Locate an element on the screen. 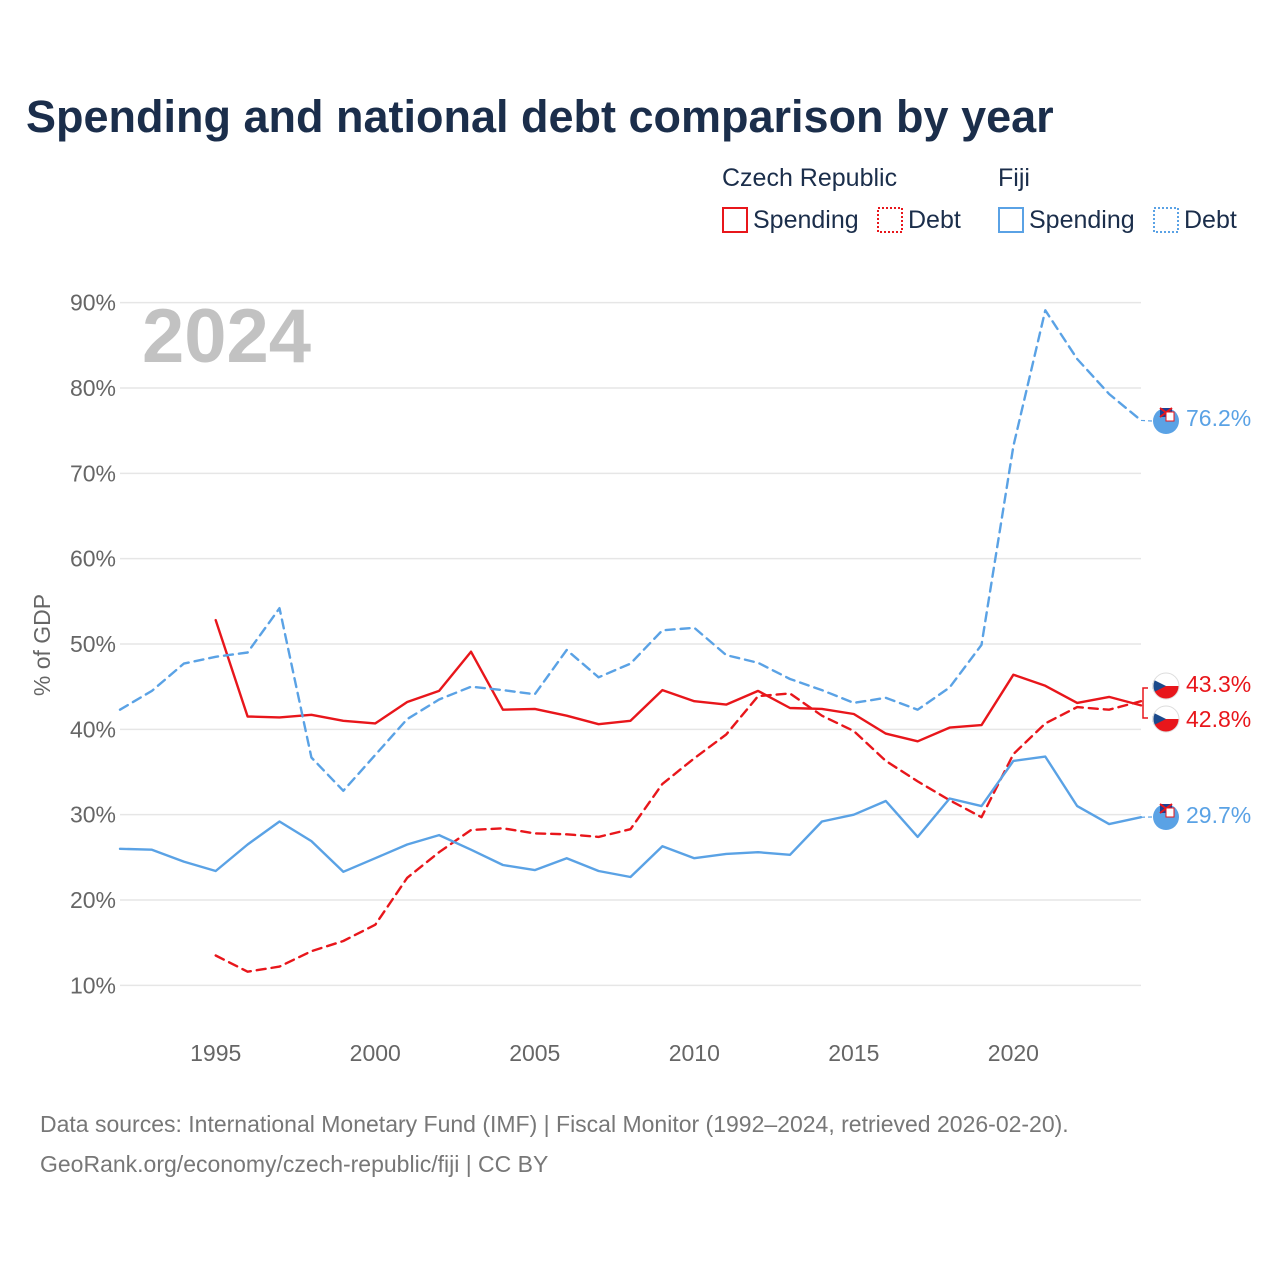 This screenshot has height=1280, width=1280. end-label-czech-spending: 42.8% is located at coordinates (1201, 719).